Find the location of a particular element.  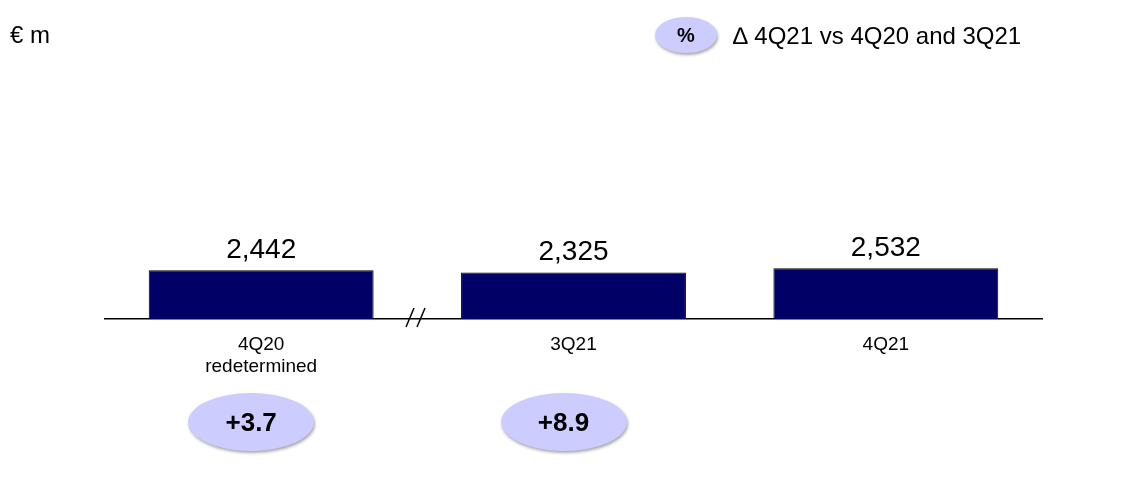

text: +8.9 is located at coordinates (563, 422).